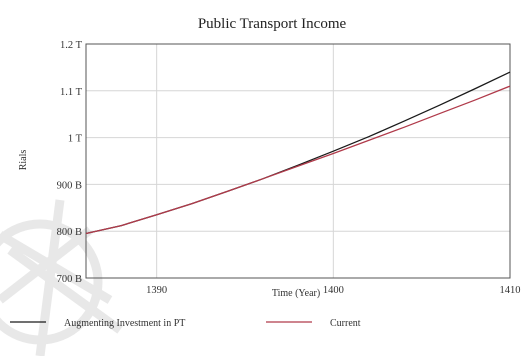 The height and width of the screenshot is (356, 526). I want to click on y-tick-label: 1.1 T, so click(71, 92).